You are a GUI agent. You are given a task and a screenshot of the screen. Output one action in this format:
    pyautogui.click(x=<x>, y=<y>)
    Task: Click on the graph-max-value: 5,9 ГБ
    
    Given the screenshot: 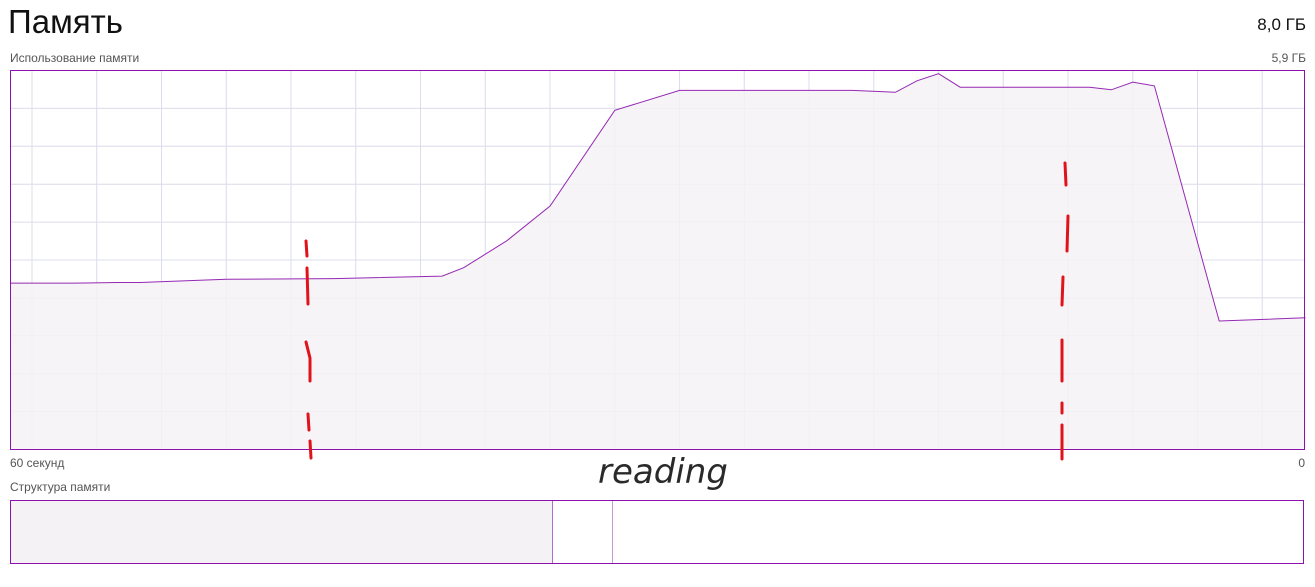 What is the action you would take?
    pyautogui.click(x=1288, y=58)
    